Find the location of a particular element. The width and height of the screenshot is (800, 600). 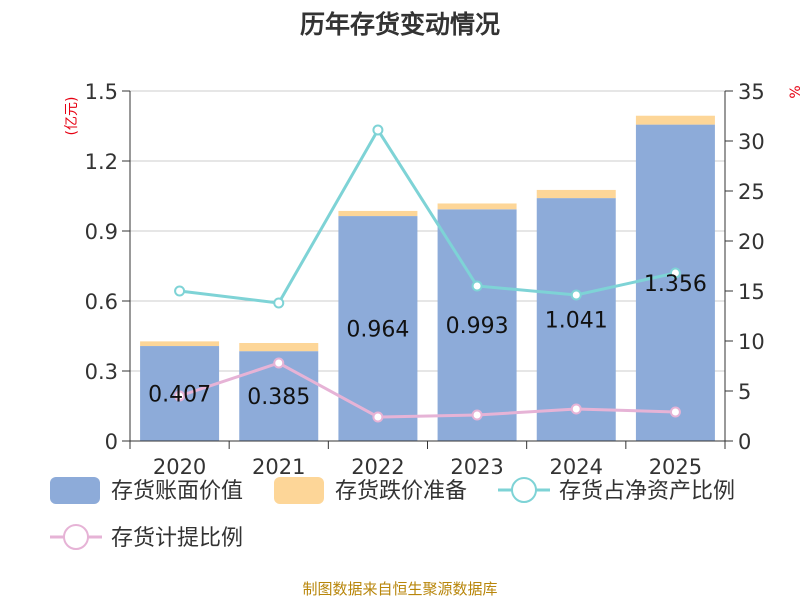

x-axis-tick-label: 2020 is located at coordinates (179, 467).